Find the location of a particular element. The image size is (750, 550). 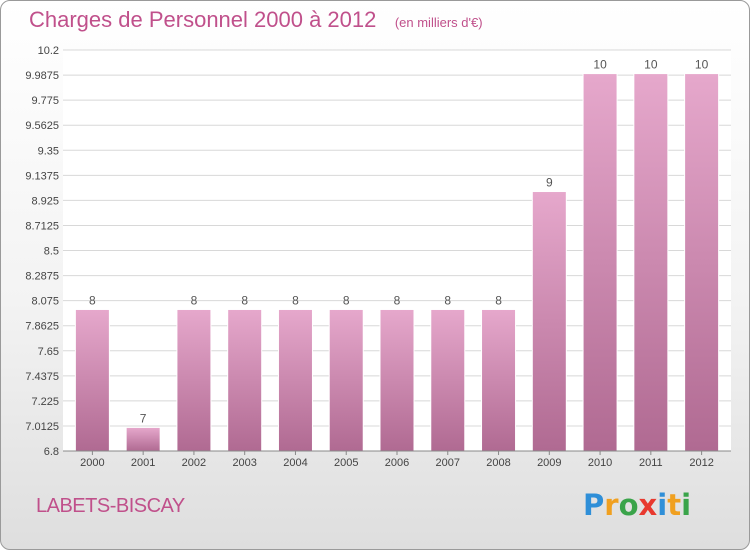

x-tick-label: 2005 is located at coordinates (346, 463).